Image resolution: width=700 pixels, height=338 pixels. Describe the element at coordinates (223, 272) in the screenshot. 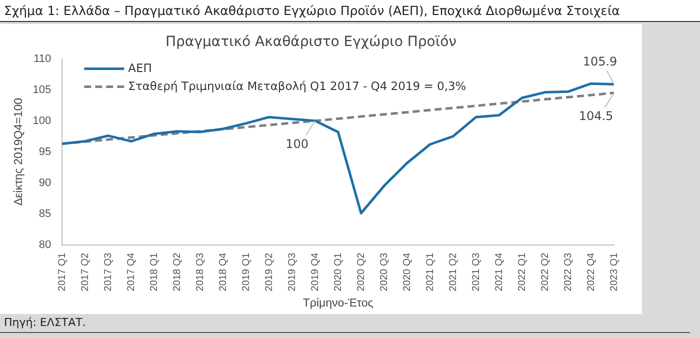

I see `x-tick-label: 2018 Q4` at that location.